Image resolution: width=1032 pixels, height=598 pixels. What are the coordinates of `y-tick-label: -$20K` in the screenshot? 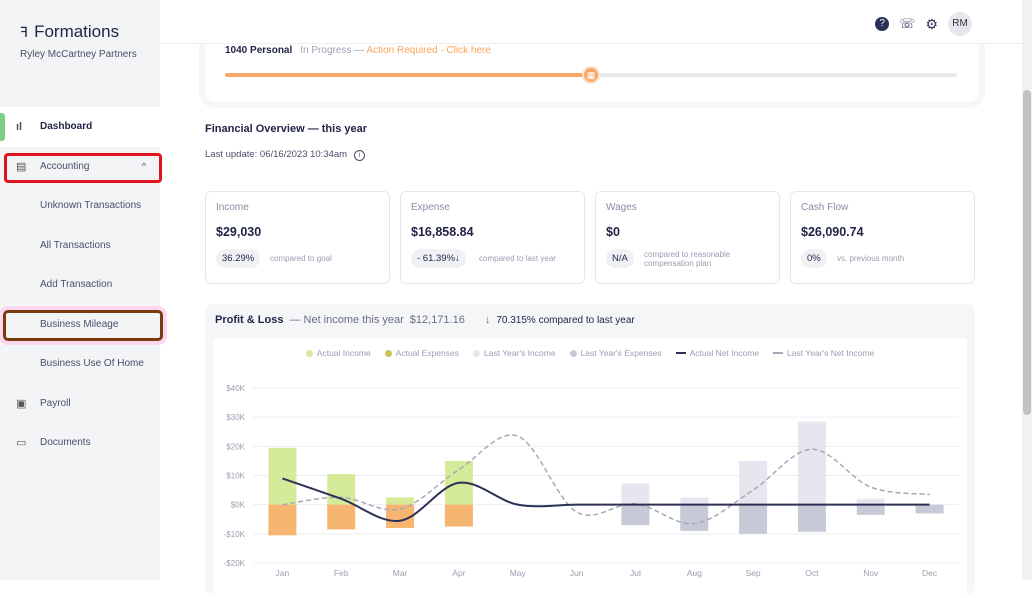 It's located at (235, 563).